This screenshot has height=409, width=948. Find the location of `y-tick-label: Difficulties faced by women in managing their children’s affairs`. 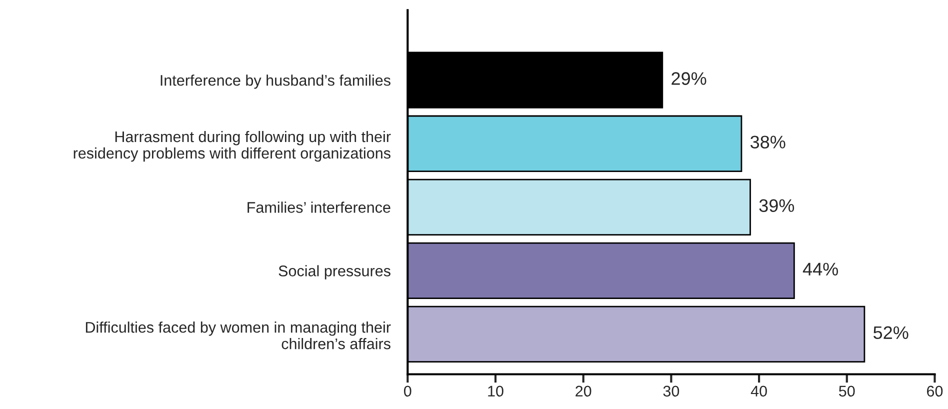

y-tick-label: Difficulties faced by women in managing their children’s affairs is located at coordinates (238, 336).